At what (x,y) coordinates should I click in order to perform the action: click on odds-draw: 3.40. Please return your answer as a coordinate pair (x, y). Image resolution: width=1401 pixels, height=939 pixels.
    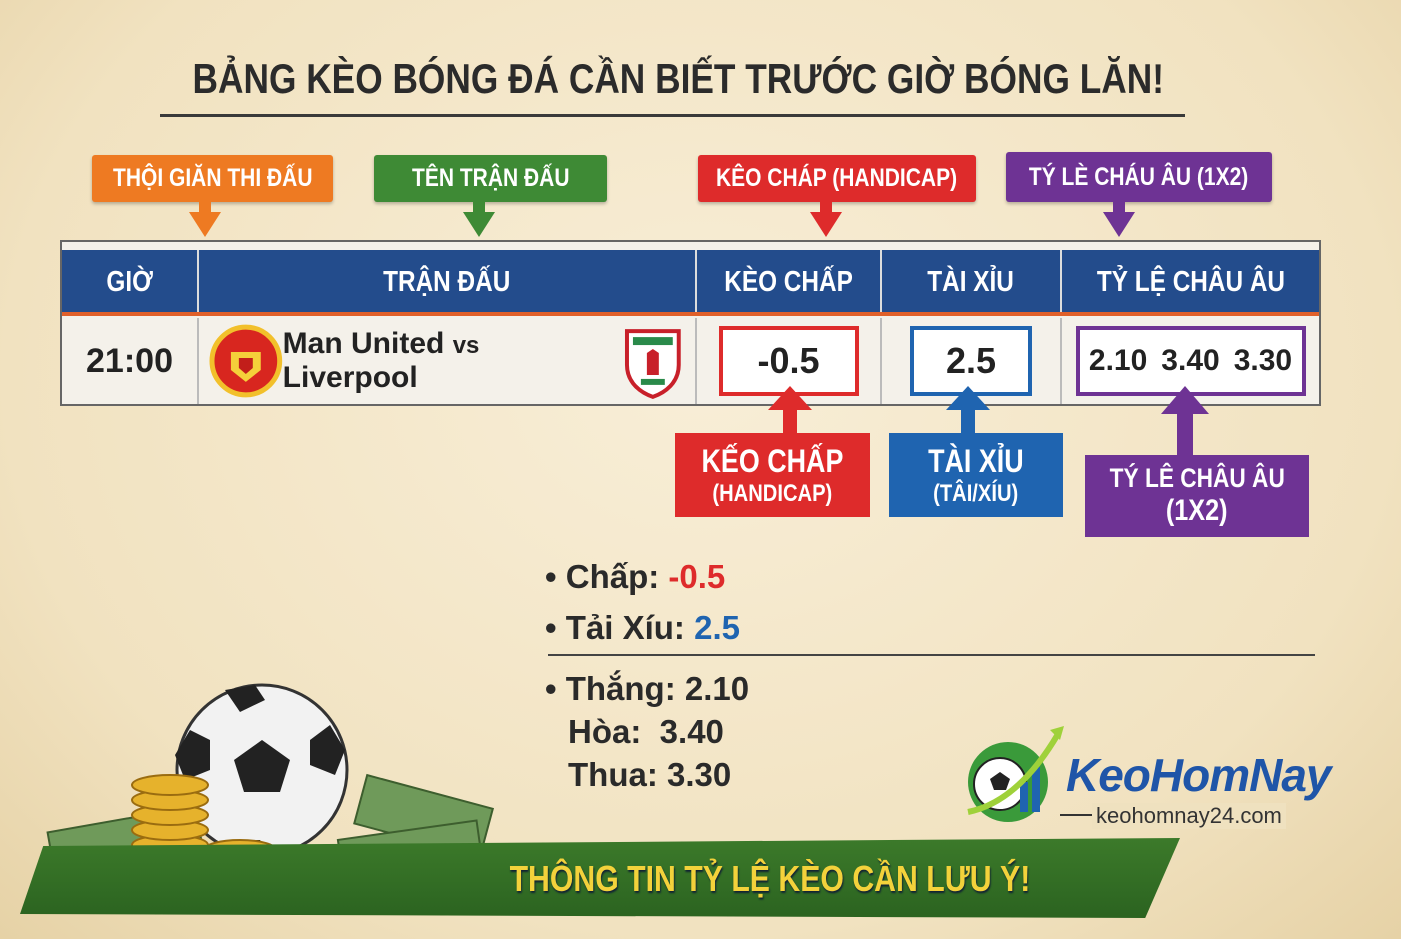
    Looking at the image, I should click on (1190, 360).